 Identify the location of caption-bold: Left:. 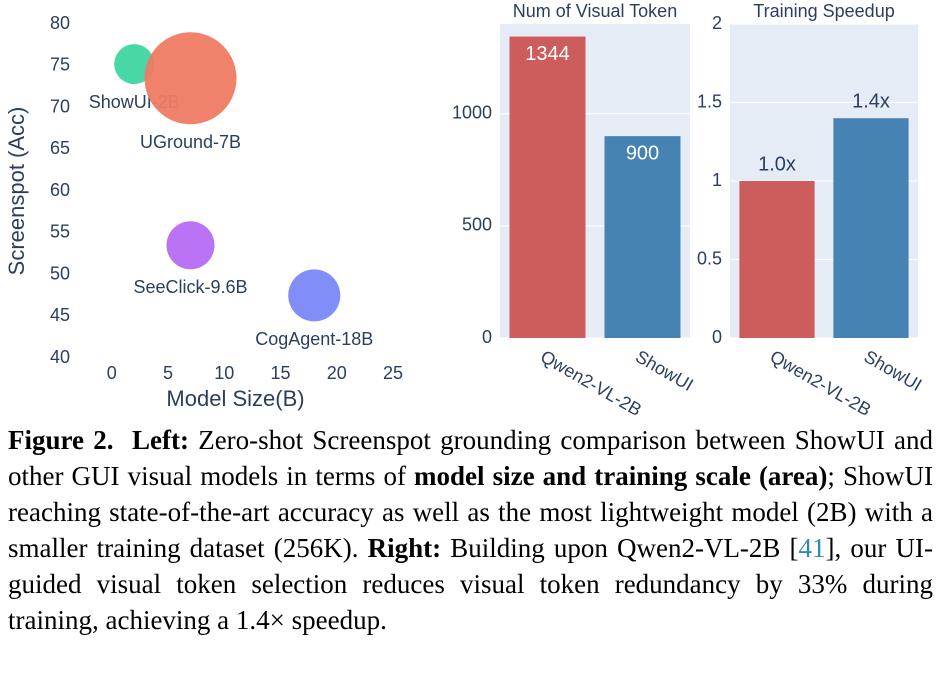
(160, 440).